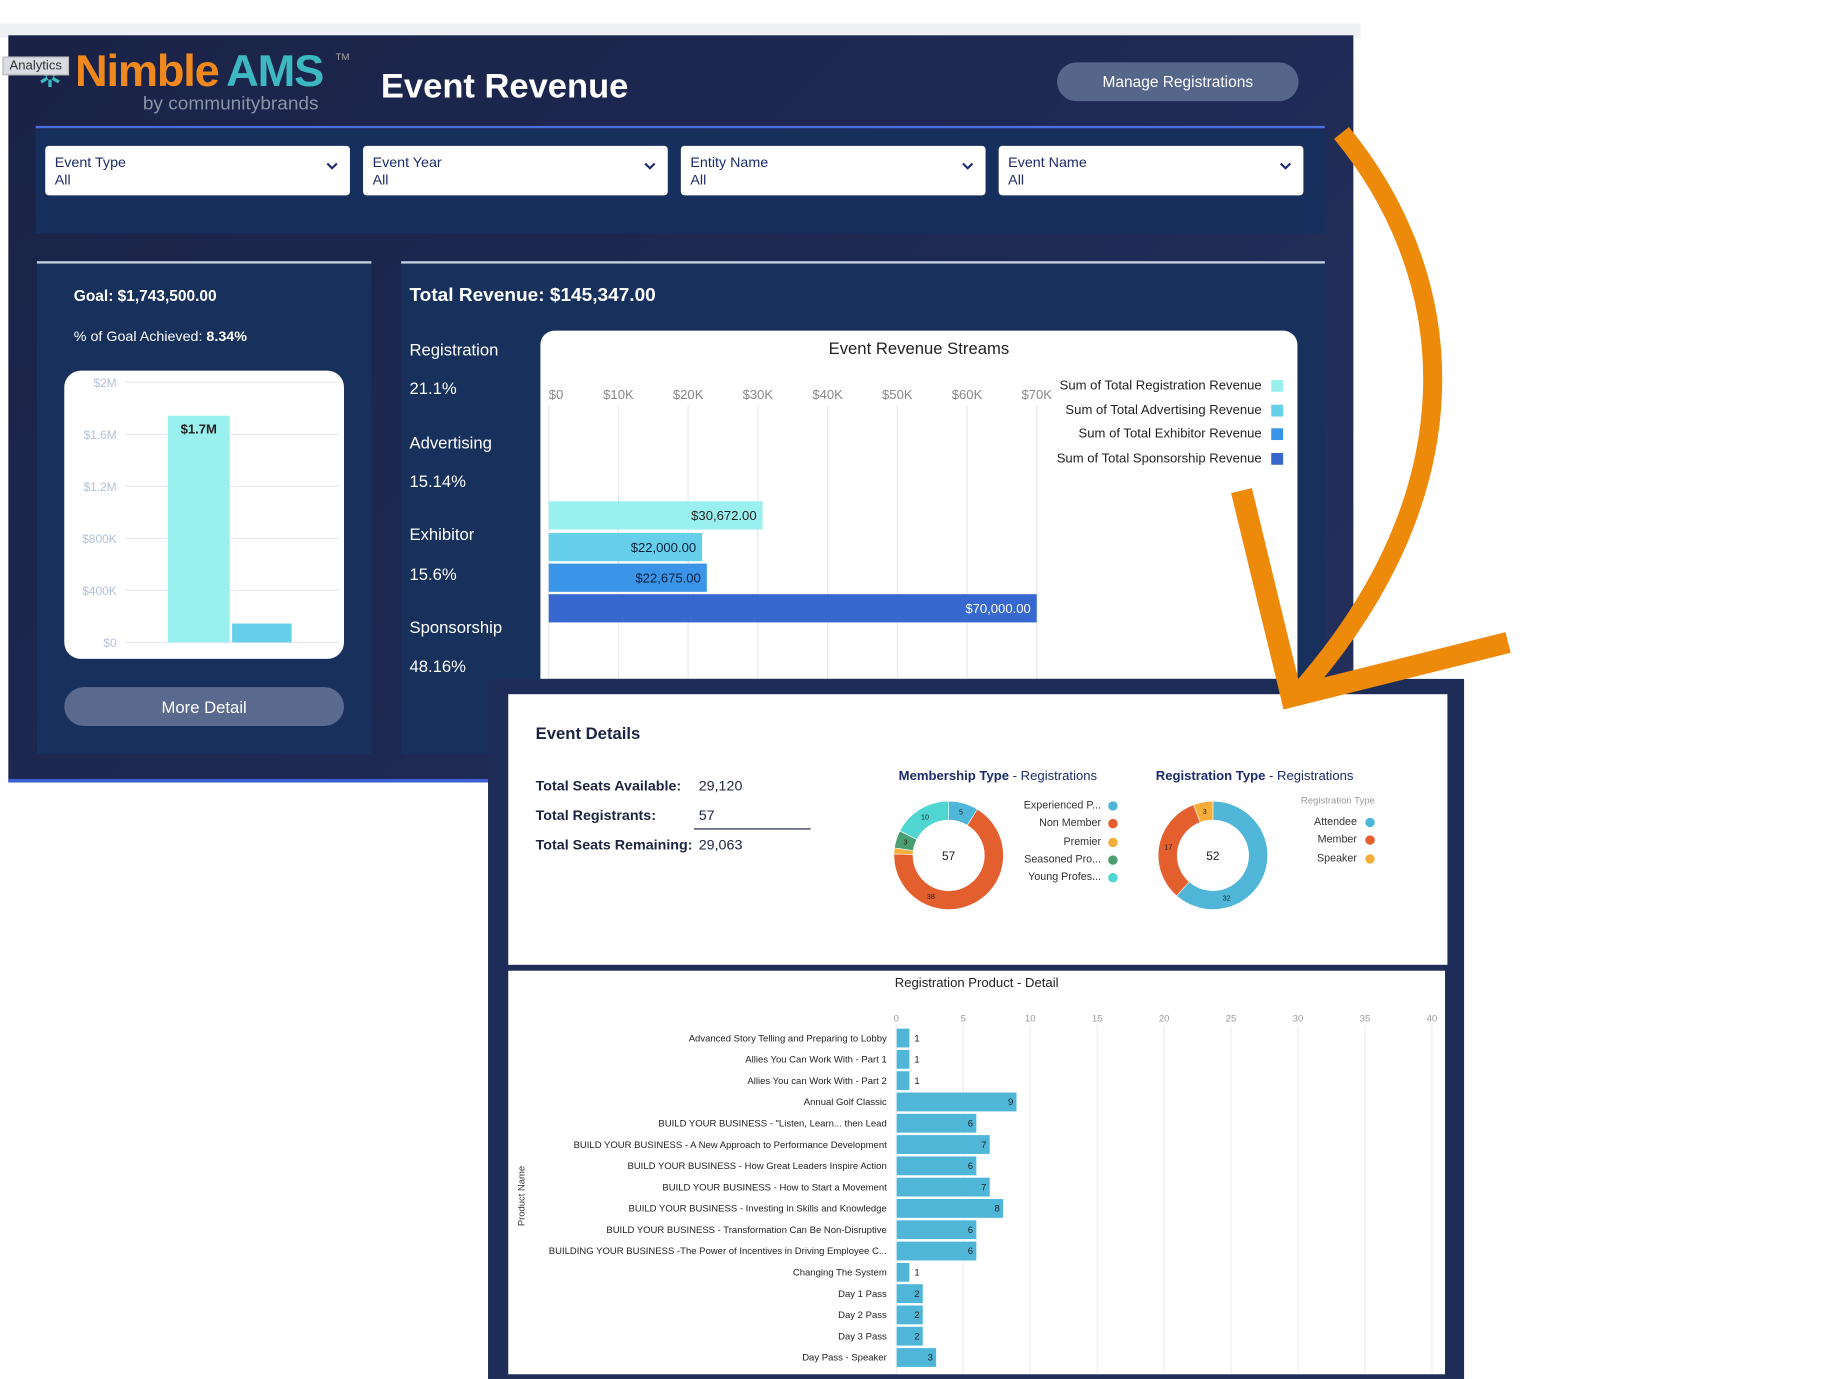 The width and height of the screenshot is (1845, 1379). Describe the element at coordinates (140, 336) in the screenshot. I see `goal-achieved-label: % of Goal Achieved:` at that location.